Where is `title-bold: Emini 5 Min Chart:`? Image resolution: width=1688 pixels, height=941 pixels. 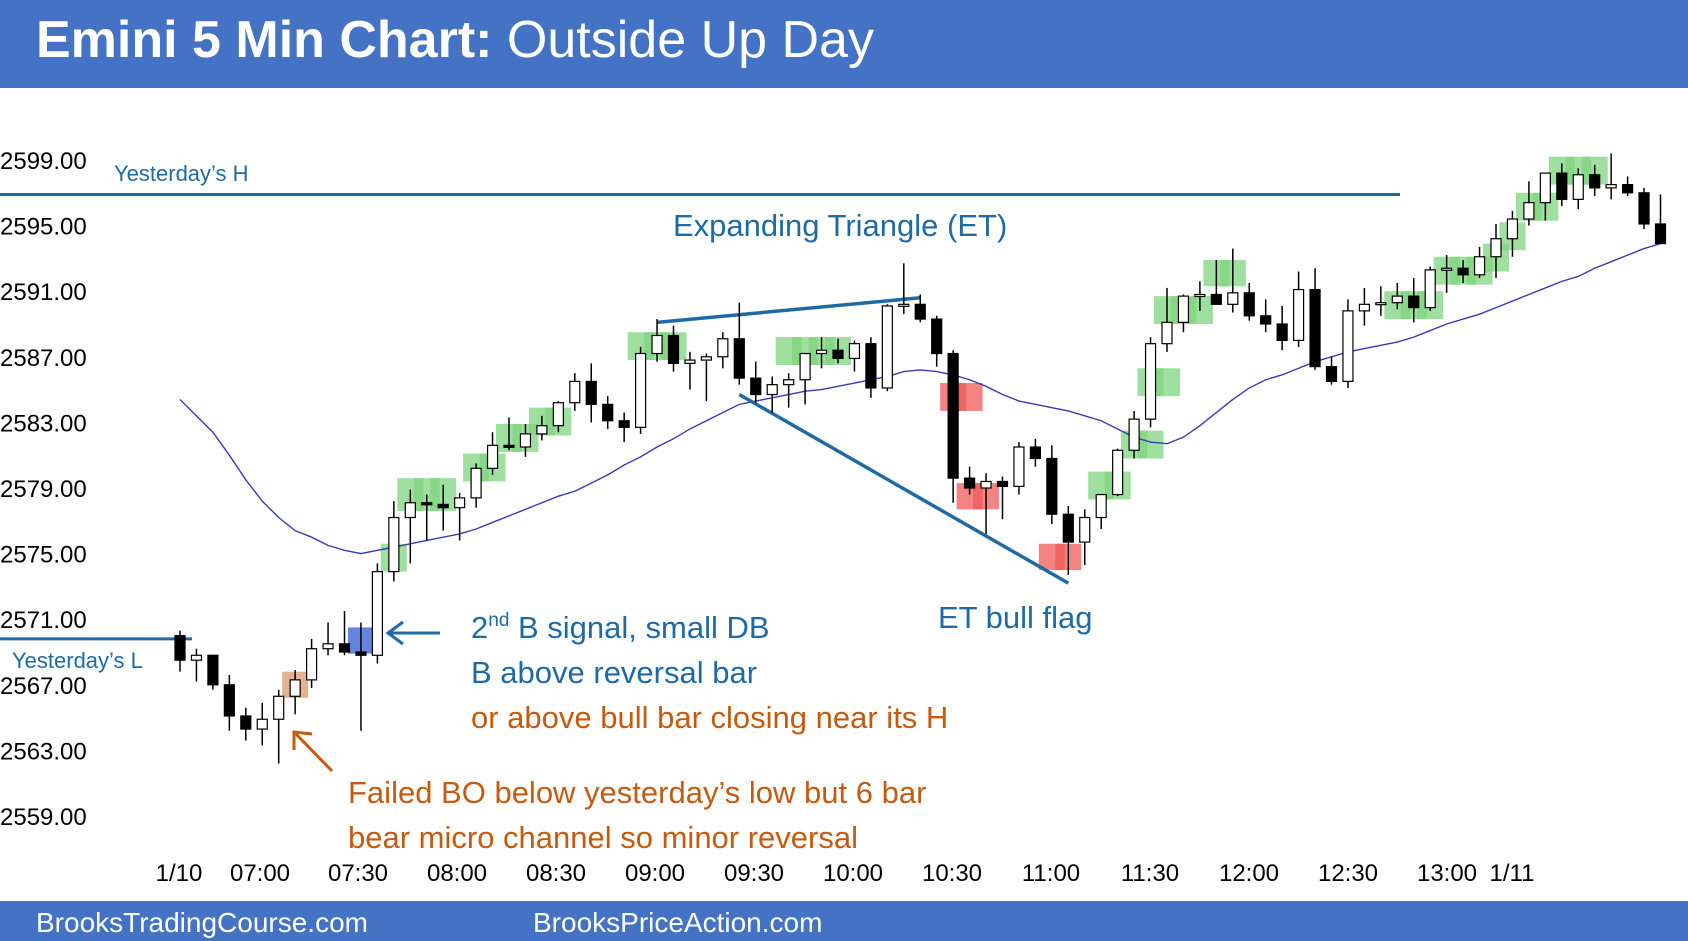 title-bold: Emini 5 Min Chart: is located at coordinates (264, 40).